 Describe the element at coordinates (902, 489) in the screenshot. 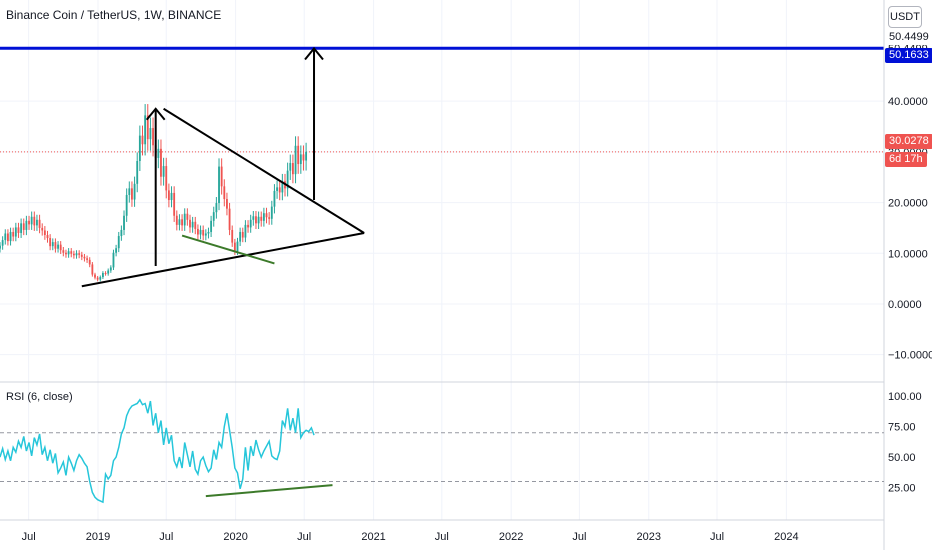

I see `rsi-tick-label: 25.00` at that location.